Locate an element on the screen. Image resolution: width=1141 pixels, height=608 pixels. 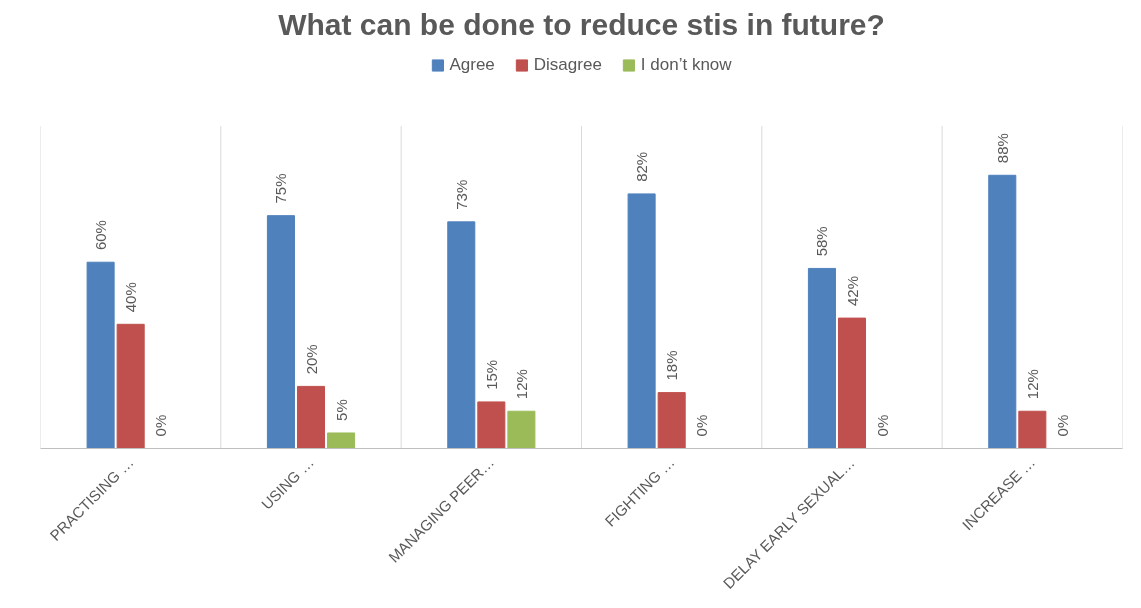
legend-label: Disagree is located at coordinates (567, 65).